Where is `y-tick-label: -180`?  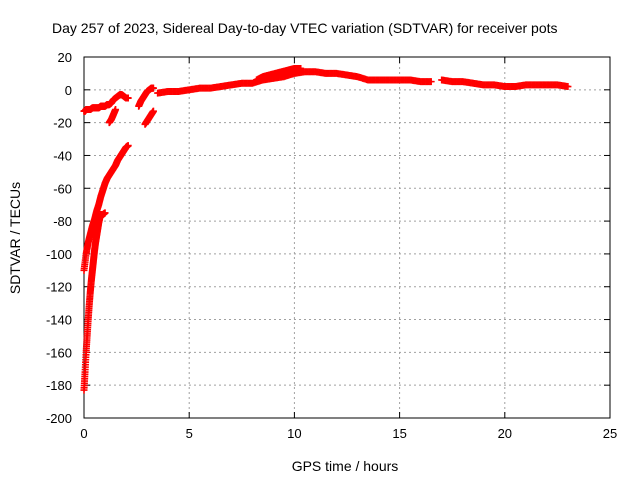 y-tick-label: -180 is located at coordinates (59, 385).